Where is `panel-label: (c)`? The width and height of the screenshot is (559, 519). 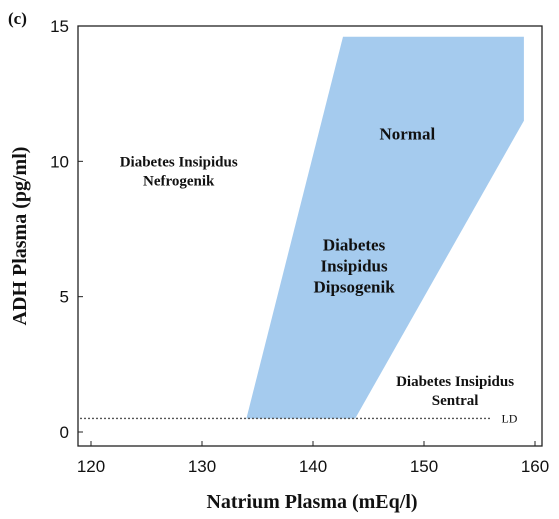 panel-label: (c) is located at coordinates (17, 18).